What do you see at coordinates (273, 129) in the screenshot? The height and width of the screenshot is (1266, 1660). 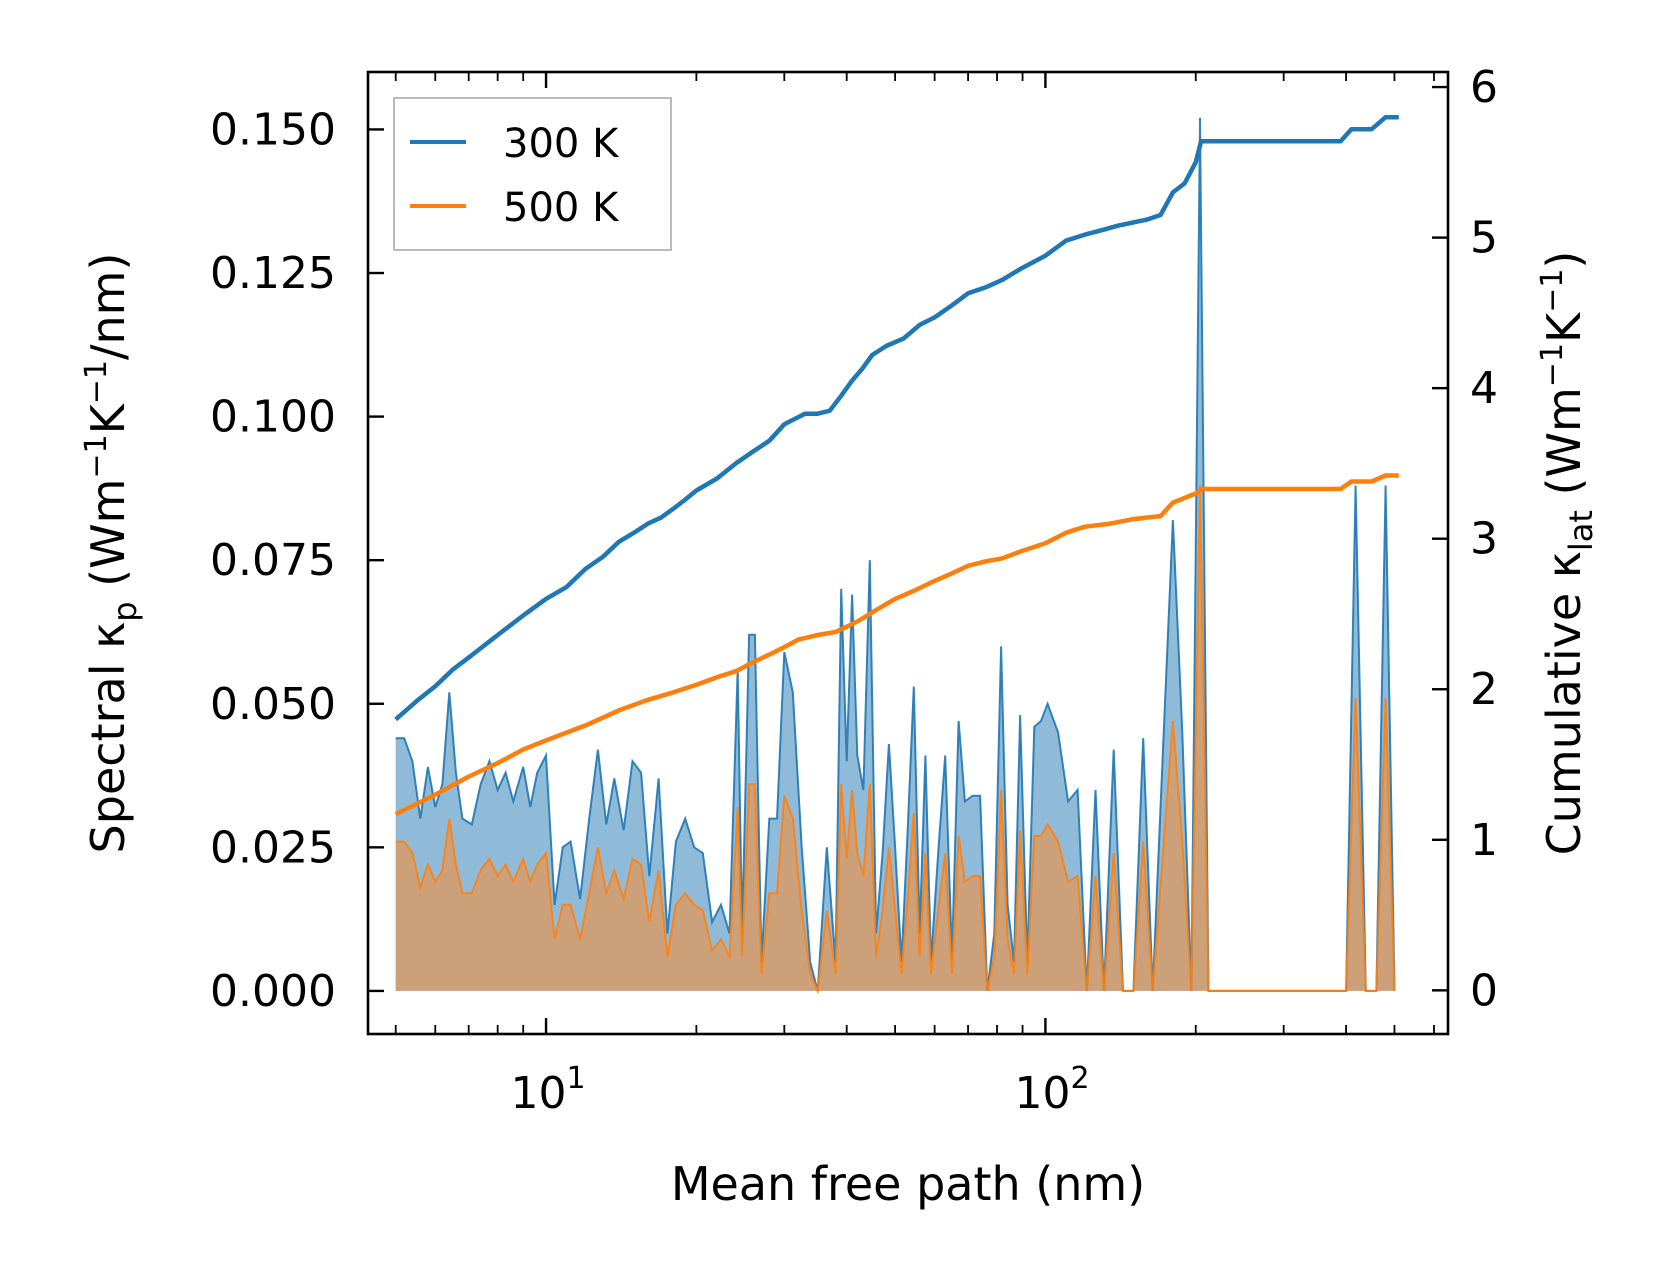 I see `y-left-tick-label: 0.150` at bounding box center [273, 129].